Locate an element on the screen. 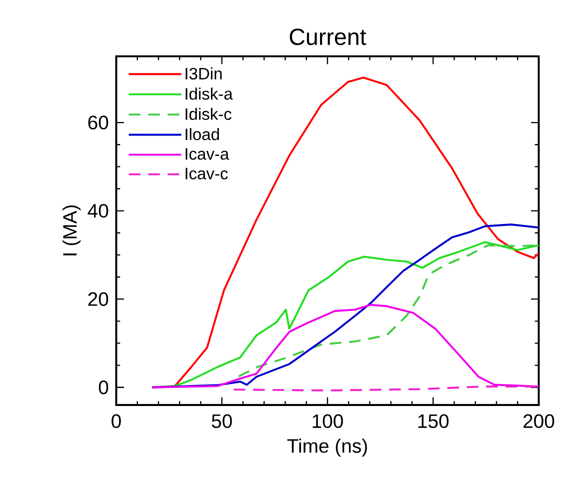 The height and width of the screenshot is (488, 564). x-tick-label: 0 is located at coordinates (116, 421).